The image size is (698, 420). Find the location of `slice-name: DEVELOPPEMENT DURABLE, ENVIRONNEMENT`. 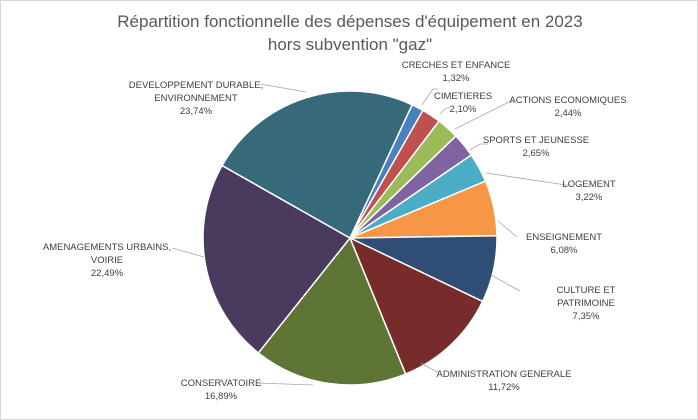

slice-name: DEVELOPPEMENT DURABLE, ENVIRONNEMENT is located at coordinates (196, 92).